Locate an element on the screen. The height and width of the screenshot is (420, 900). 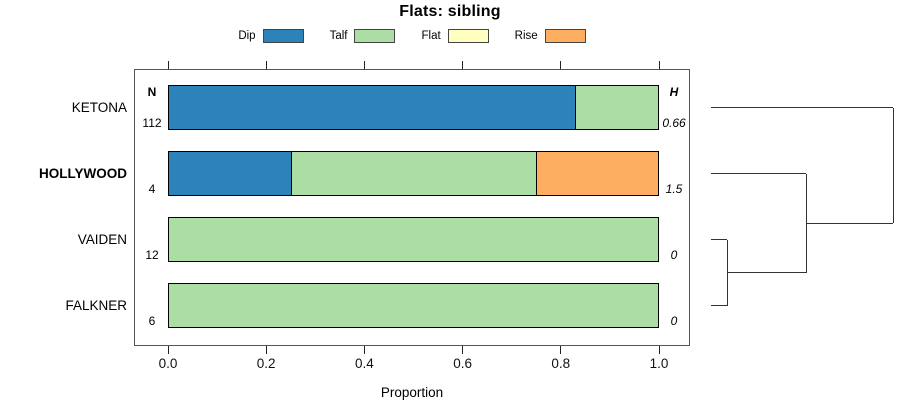
h-value: 1.5 is located at coordinates (674, 189).